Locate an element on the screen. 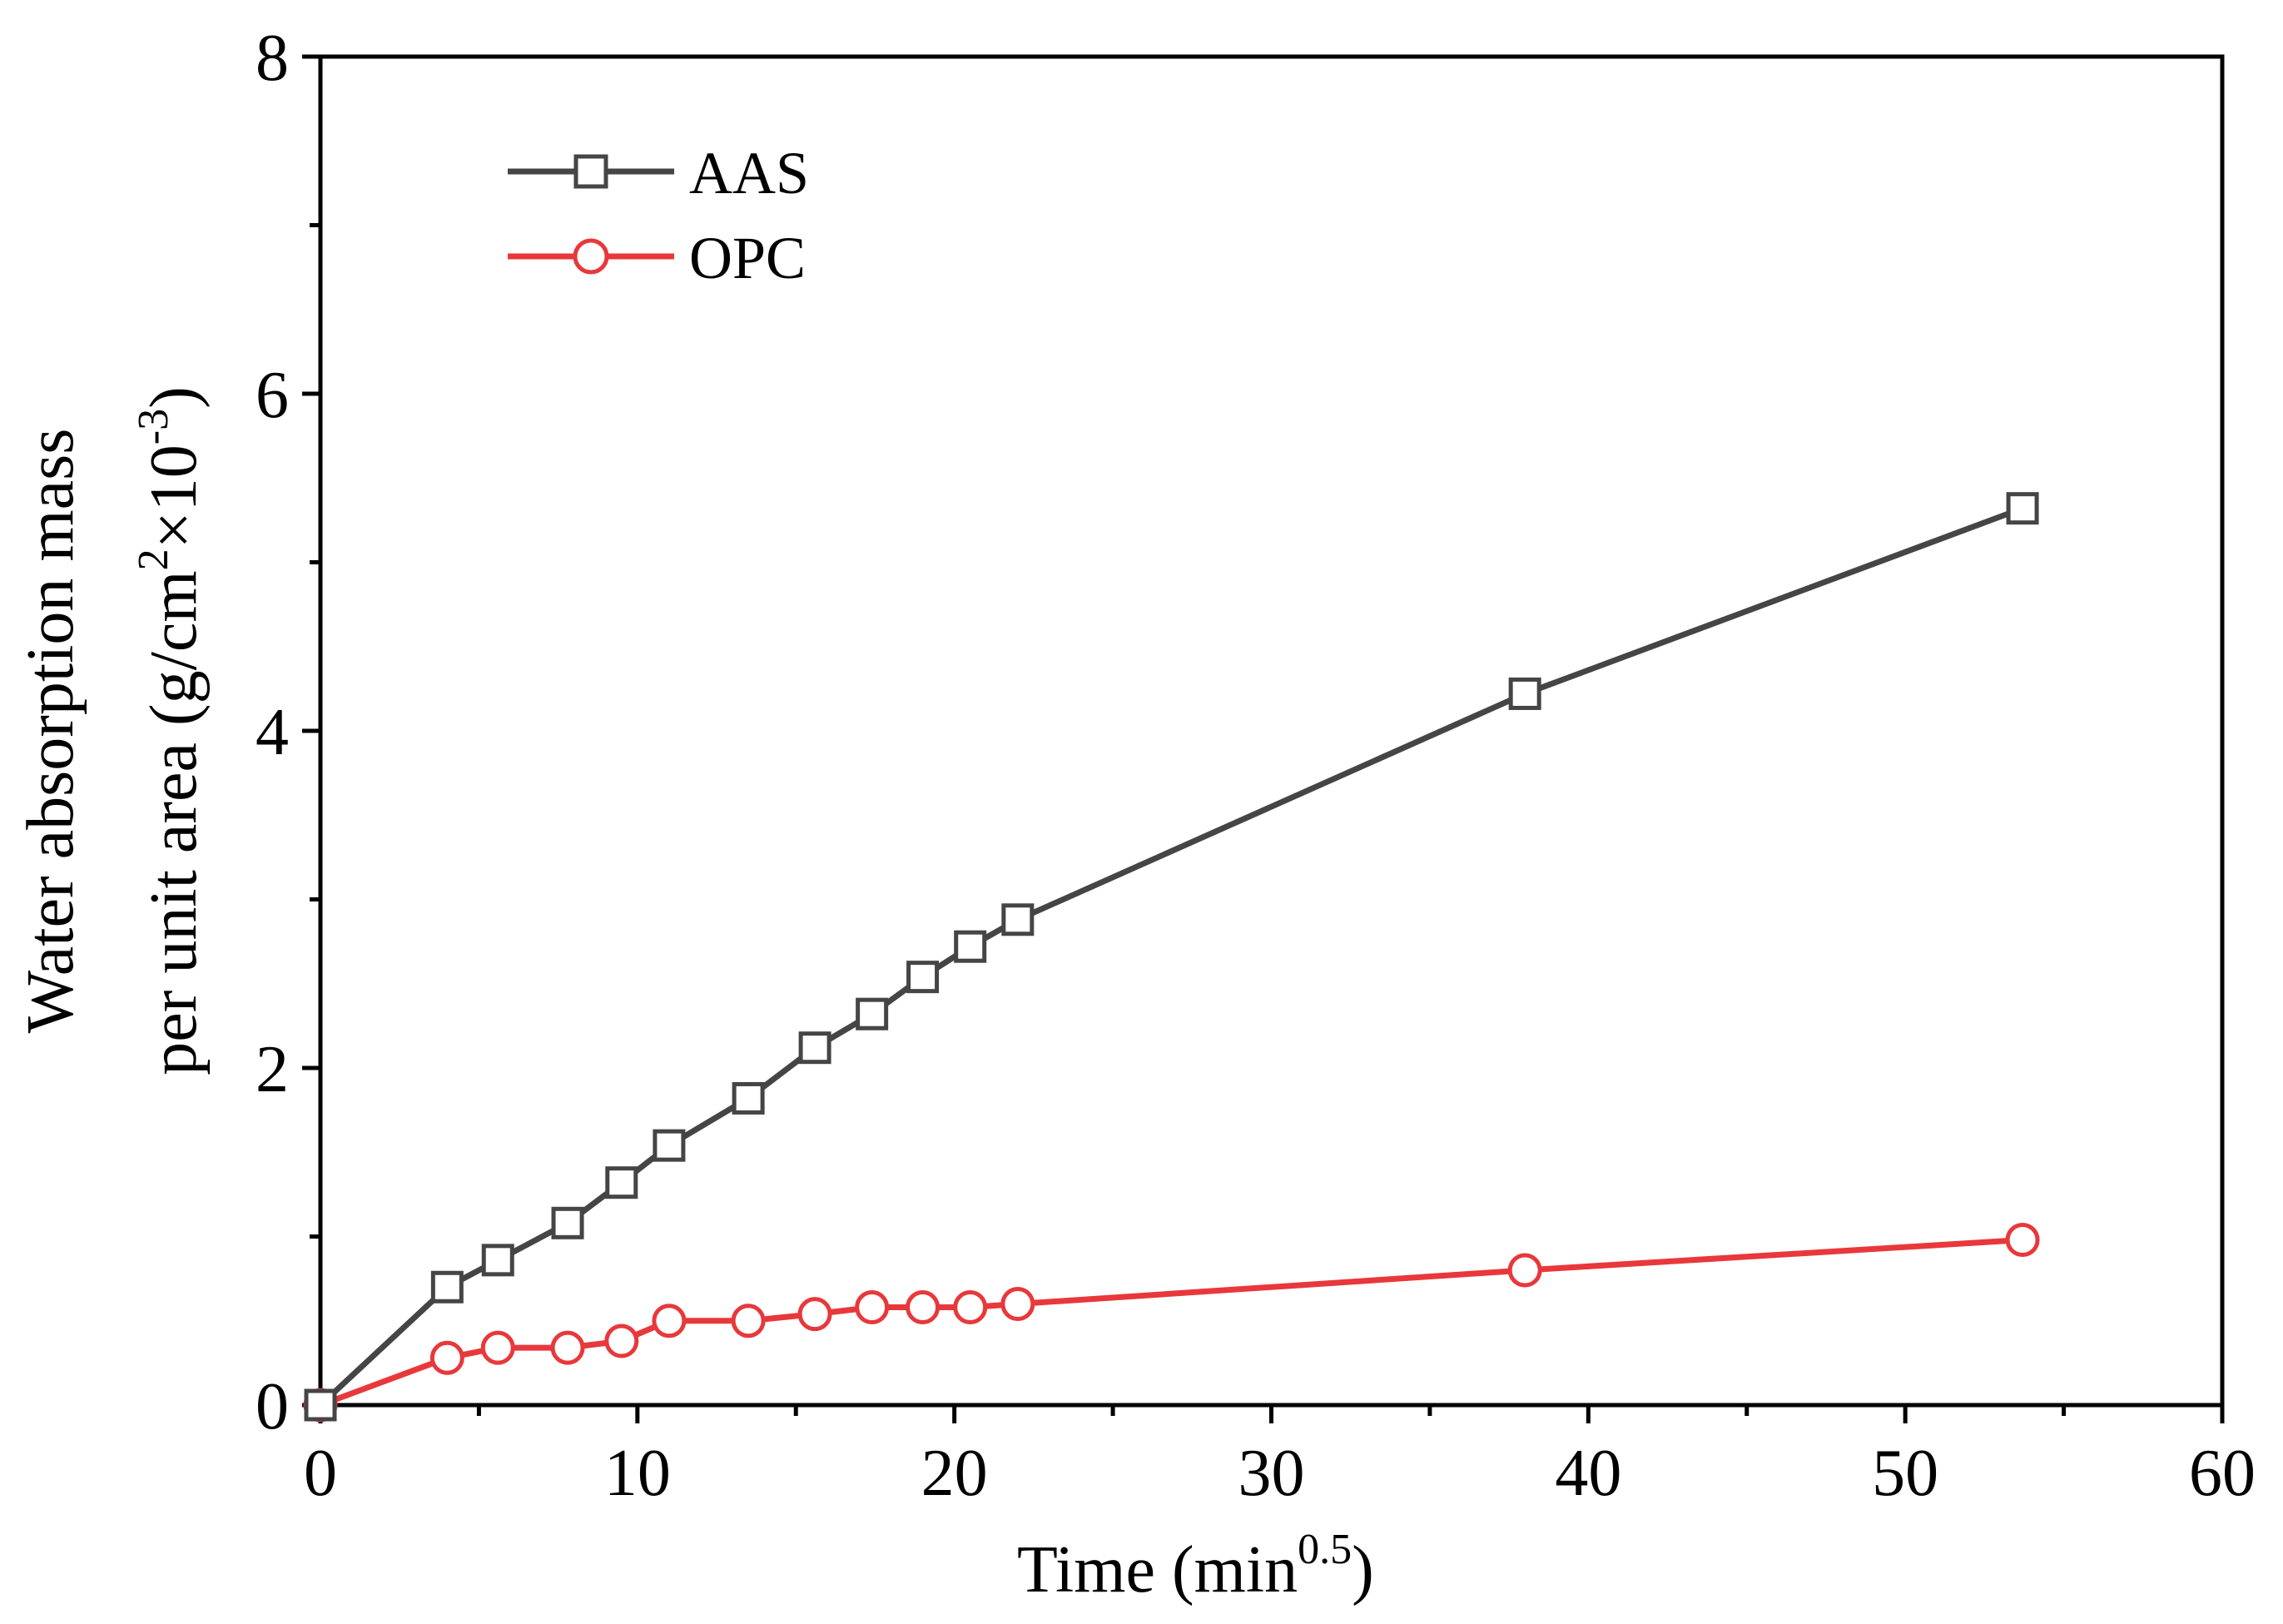 The image size is (2283, 1624). y-tick-label: 4 is located at coordinates (272, 733).